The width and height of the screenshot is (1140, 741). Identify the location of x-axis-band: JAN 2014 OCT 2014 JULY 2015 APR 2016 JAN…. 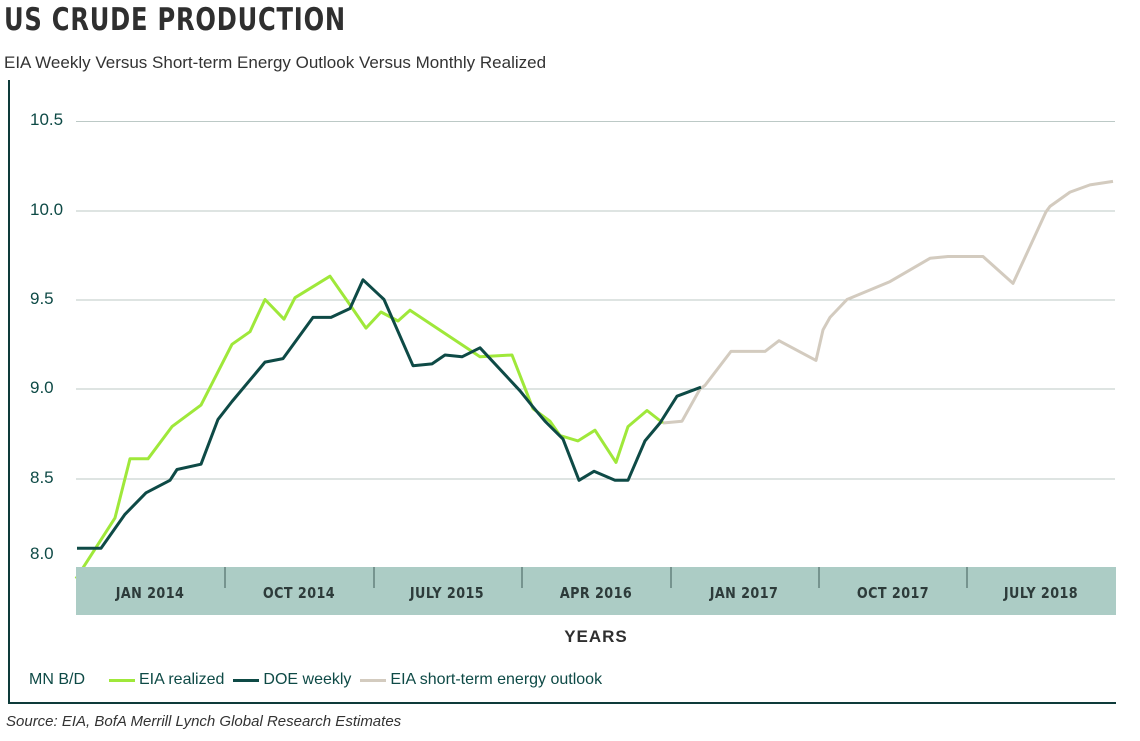
(596, 591).